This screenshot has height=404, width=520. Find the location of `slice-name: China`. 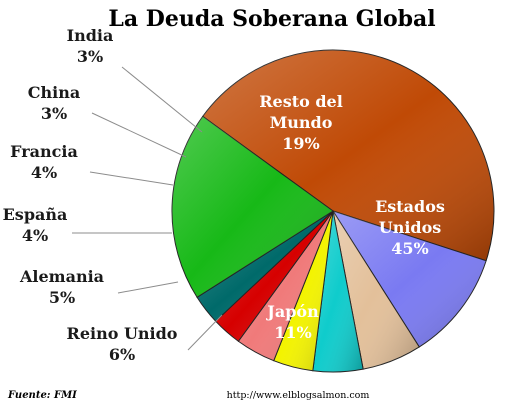

slice-name: China is located at coordinates (54, 92).